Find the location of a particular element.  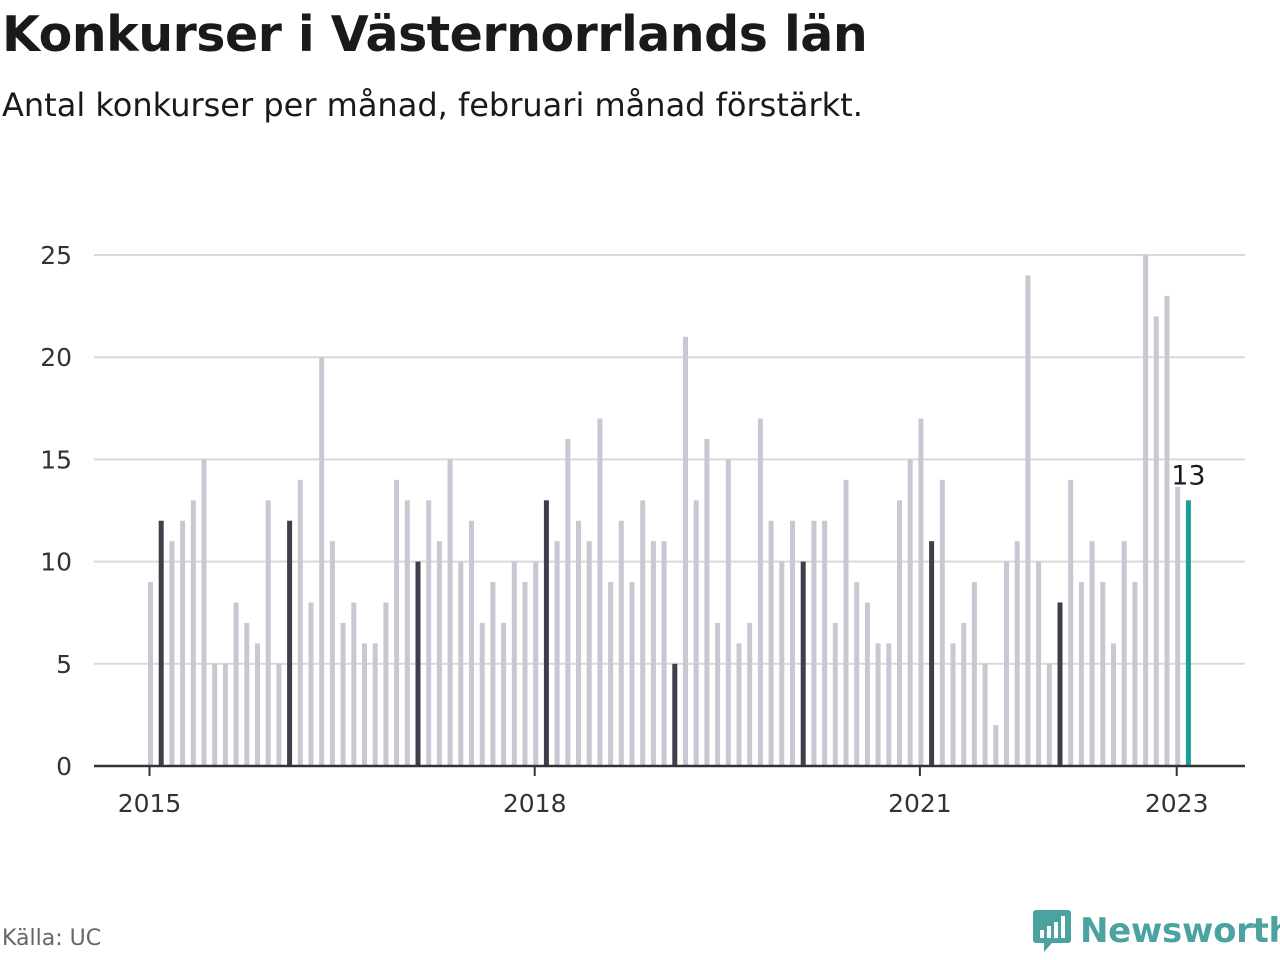

latest-value-label: 13 is located at coordinates (1188, 475).